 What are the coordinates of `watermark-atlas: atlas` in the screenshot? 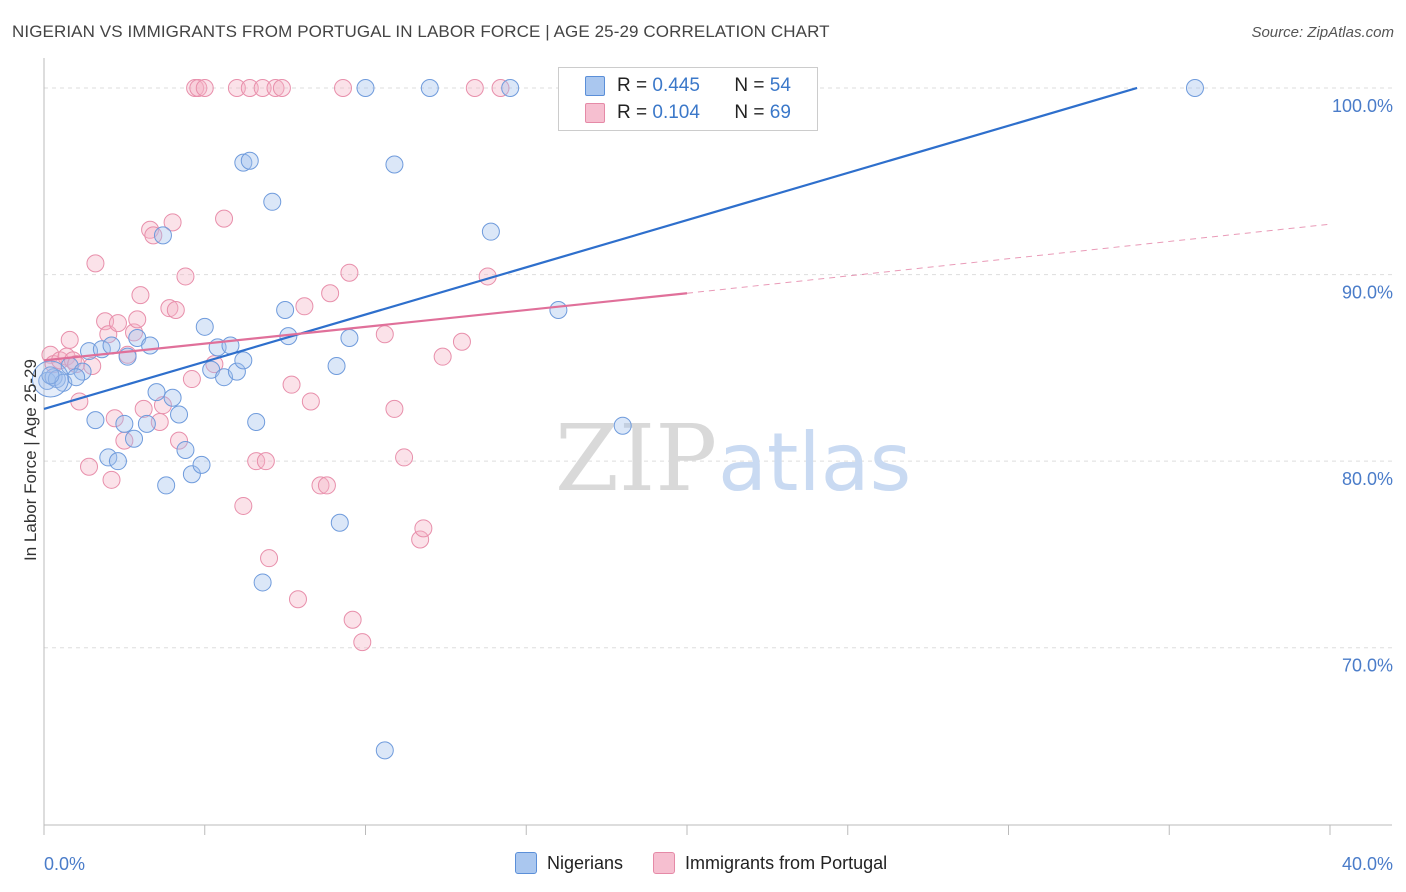 It's located at (814, 462).